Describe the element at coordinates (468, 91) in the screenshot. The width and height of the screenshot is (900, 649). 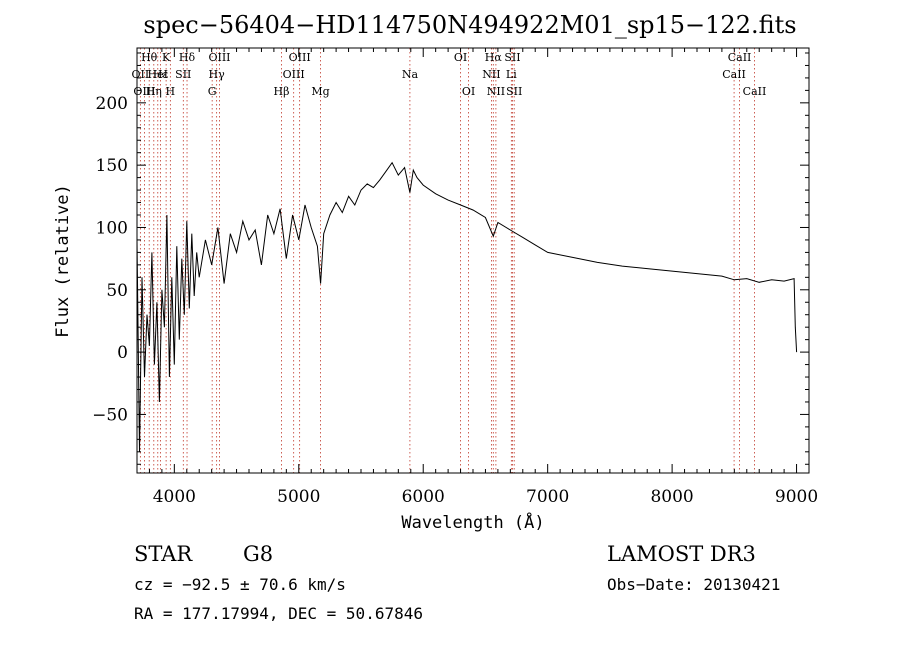
I see `line-label-19: OI` at that location.